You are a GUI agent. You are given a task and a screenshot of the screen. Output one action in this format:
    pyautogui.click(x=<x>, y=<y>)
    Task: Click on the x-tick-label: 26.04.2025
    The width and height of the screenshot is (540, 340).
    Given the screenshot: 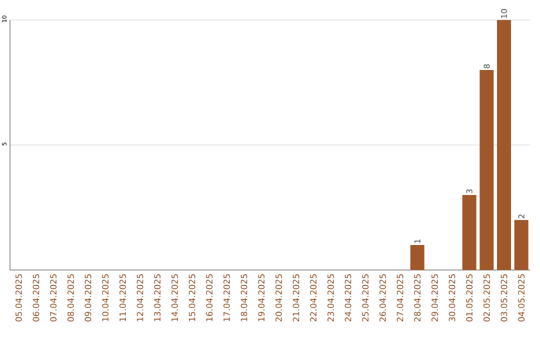 What is the action you would take?
    pyautogui.click(x=382, y=298)
    